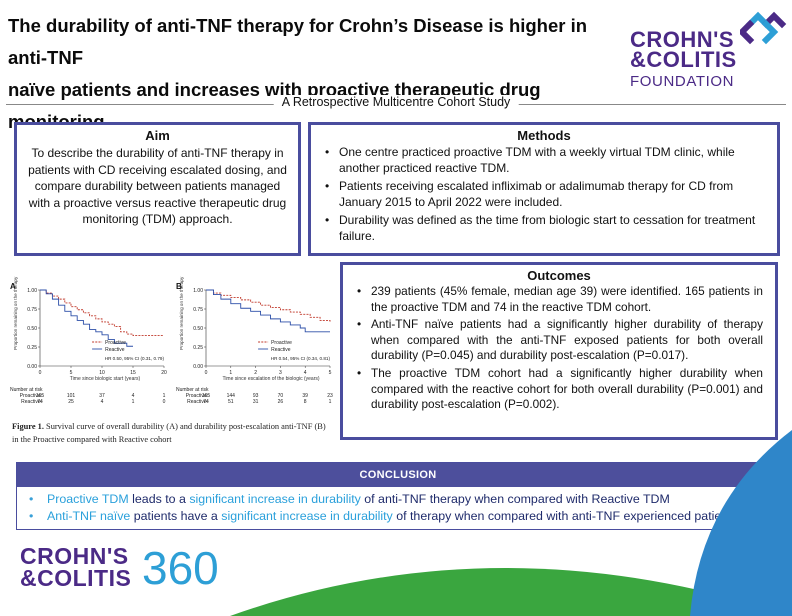  What do you see at coordinates (164, 373) in the screenshot?
I see `x-tick-label: 20` at bounding box center [164, 373].